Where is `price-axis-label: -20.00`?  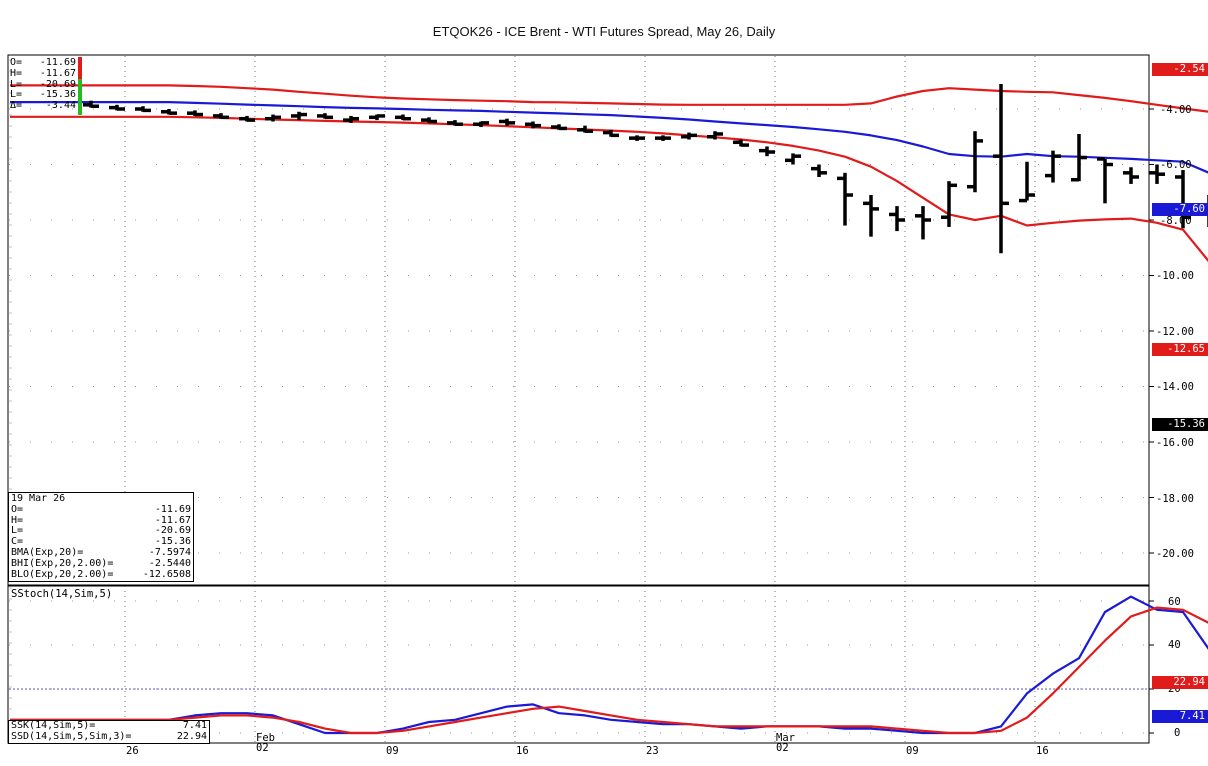 price-axis-label: -20.00 is located at coordinates (1175, 554).